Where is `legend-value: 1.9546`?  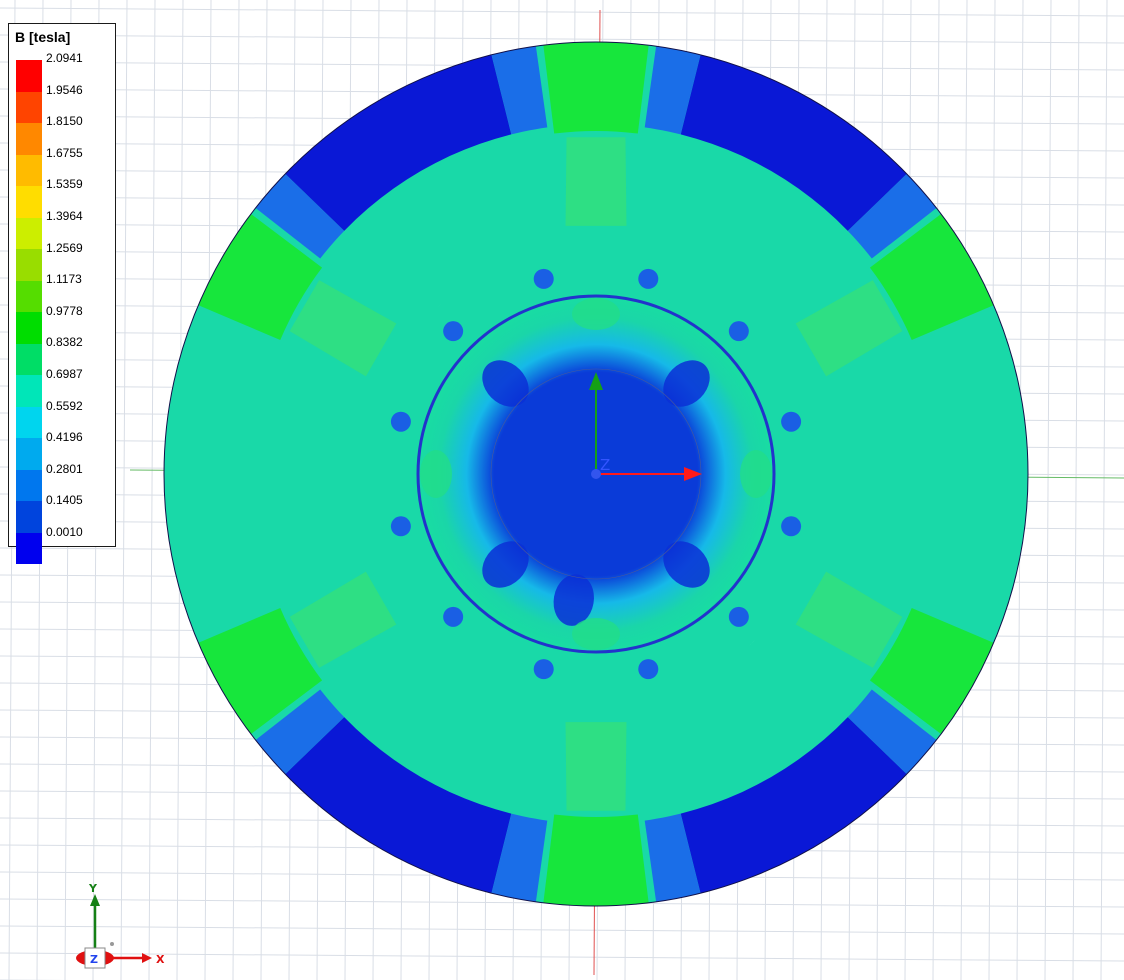 legend-value: 1.9546 is located at coordinates (64, 89).